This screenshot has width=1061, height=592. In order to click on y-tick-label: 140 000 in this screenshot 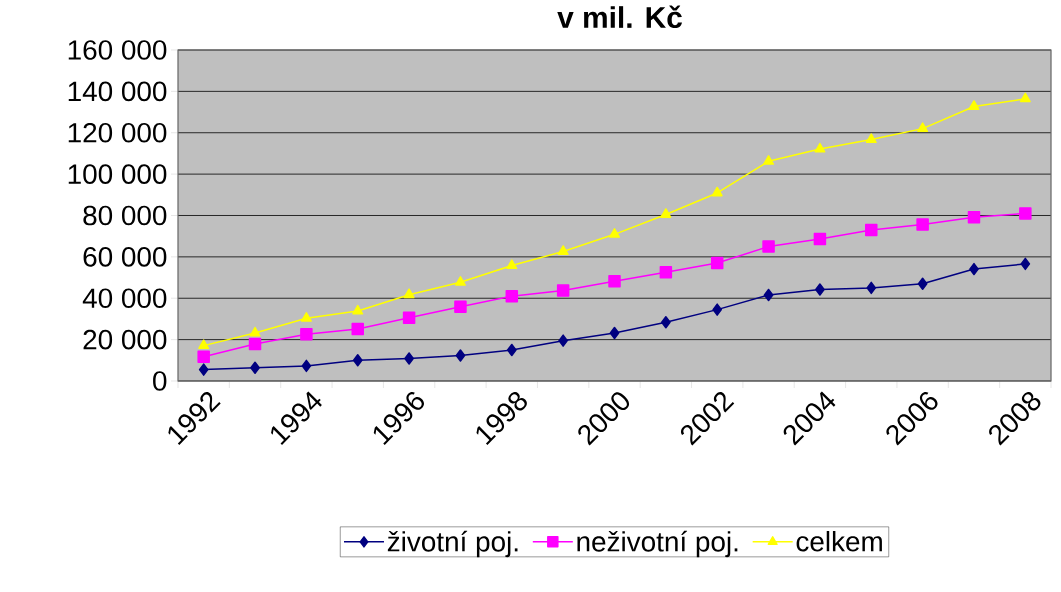, I will do `click(117, 91)`.